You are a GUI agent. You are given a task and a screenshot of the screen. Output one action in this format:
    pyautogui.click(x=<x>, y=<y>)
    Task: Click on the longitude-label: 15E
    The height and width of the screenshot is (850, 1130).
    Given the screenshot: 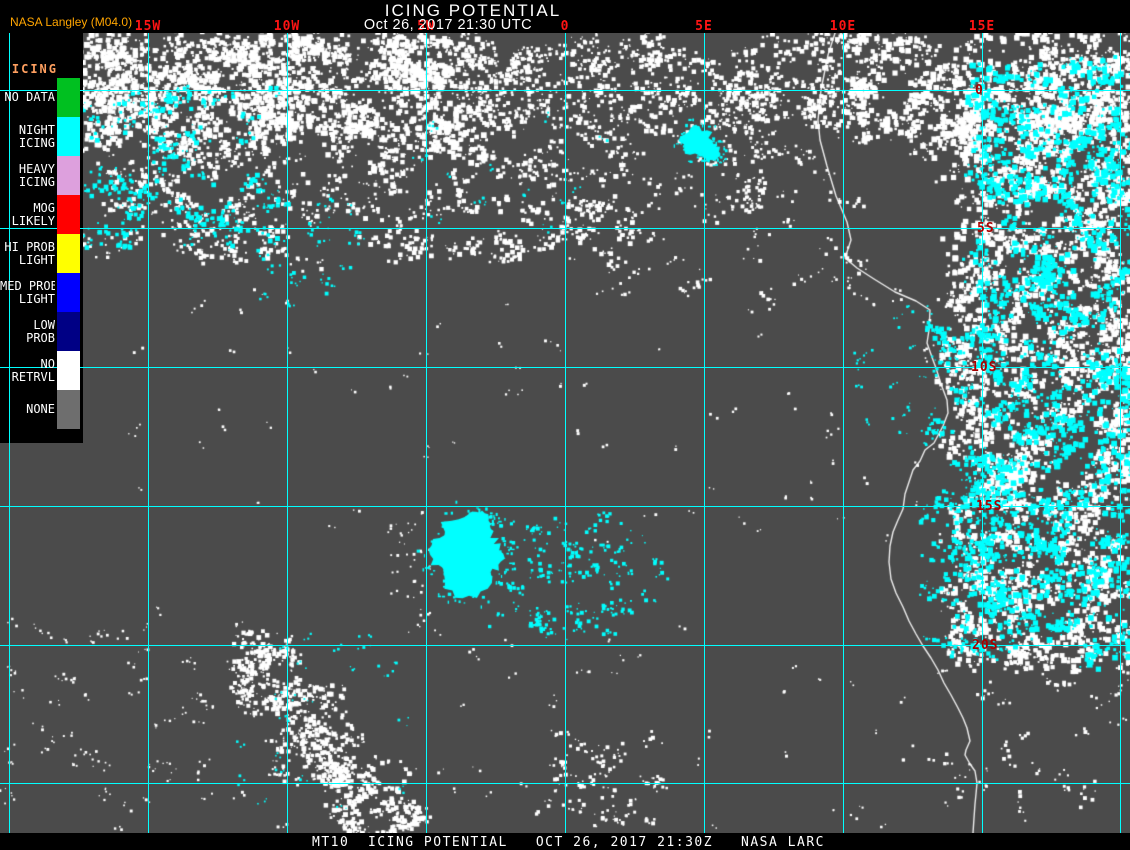 What is the action you would take?
    pyautogui.click(x=982, y=26)
    